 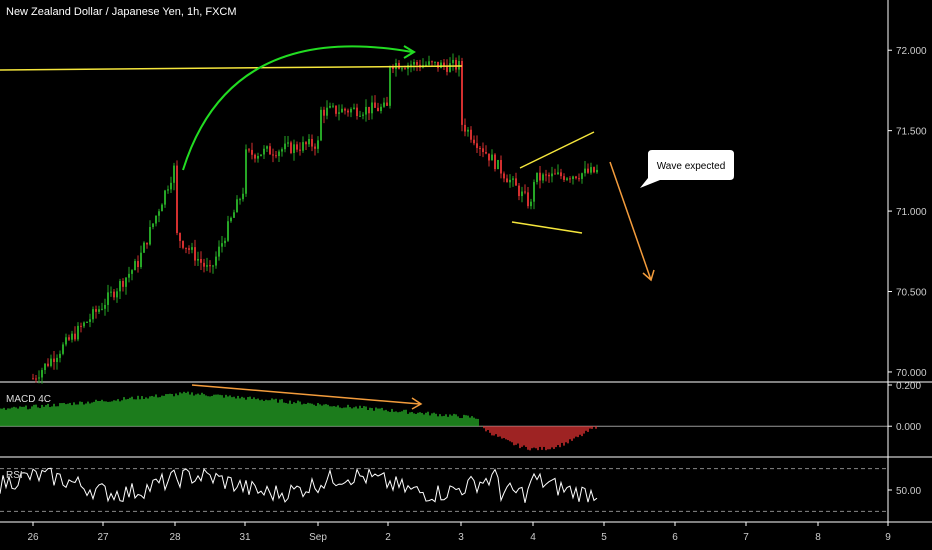 I want to click on time-tick-label: 27, so click(x=103, y=537).